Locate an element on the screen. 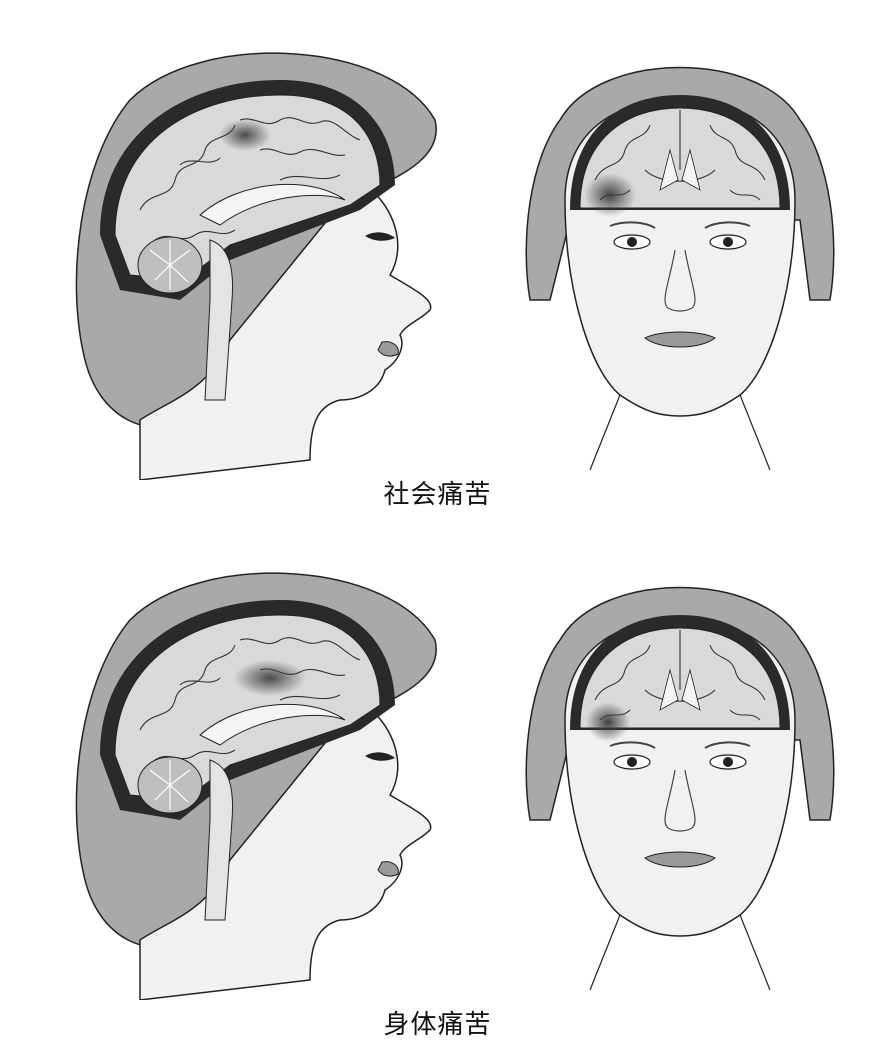 The width and height of the screenshot is (875, 1064). caption-physical-pain: 身体痛苦 is located at coordinates (437, 1025).